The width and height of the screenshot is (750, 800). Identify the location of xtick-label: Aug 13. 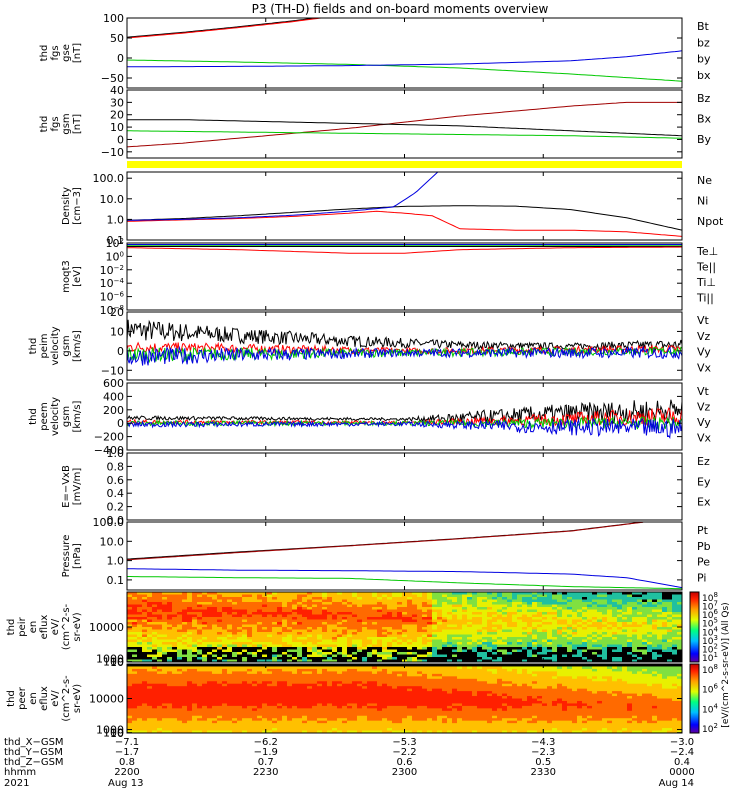
(125, 783).